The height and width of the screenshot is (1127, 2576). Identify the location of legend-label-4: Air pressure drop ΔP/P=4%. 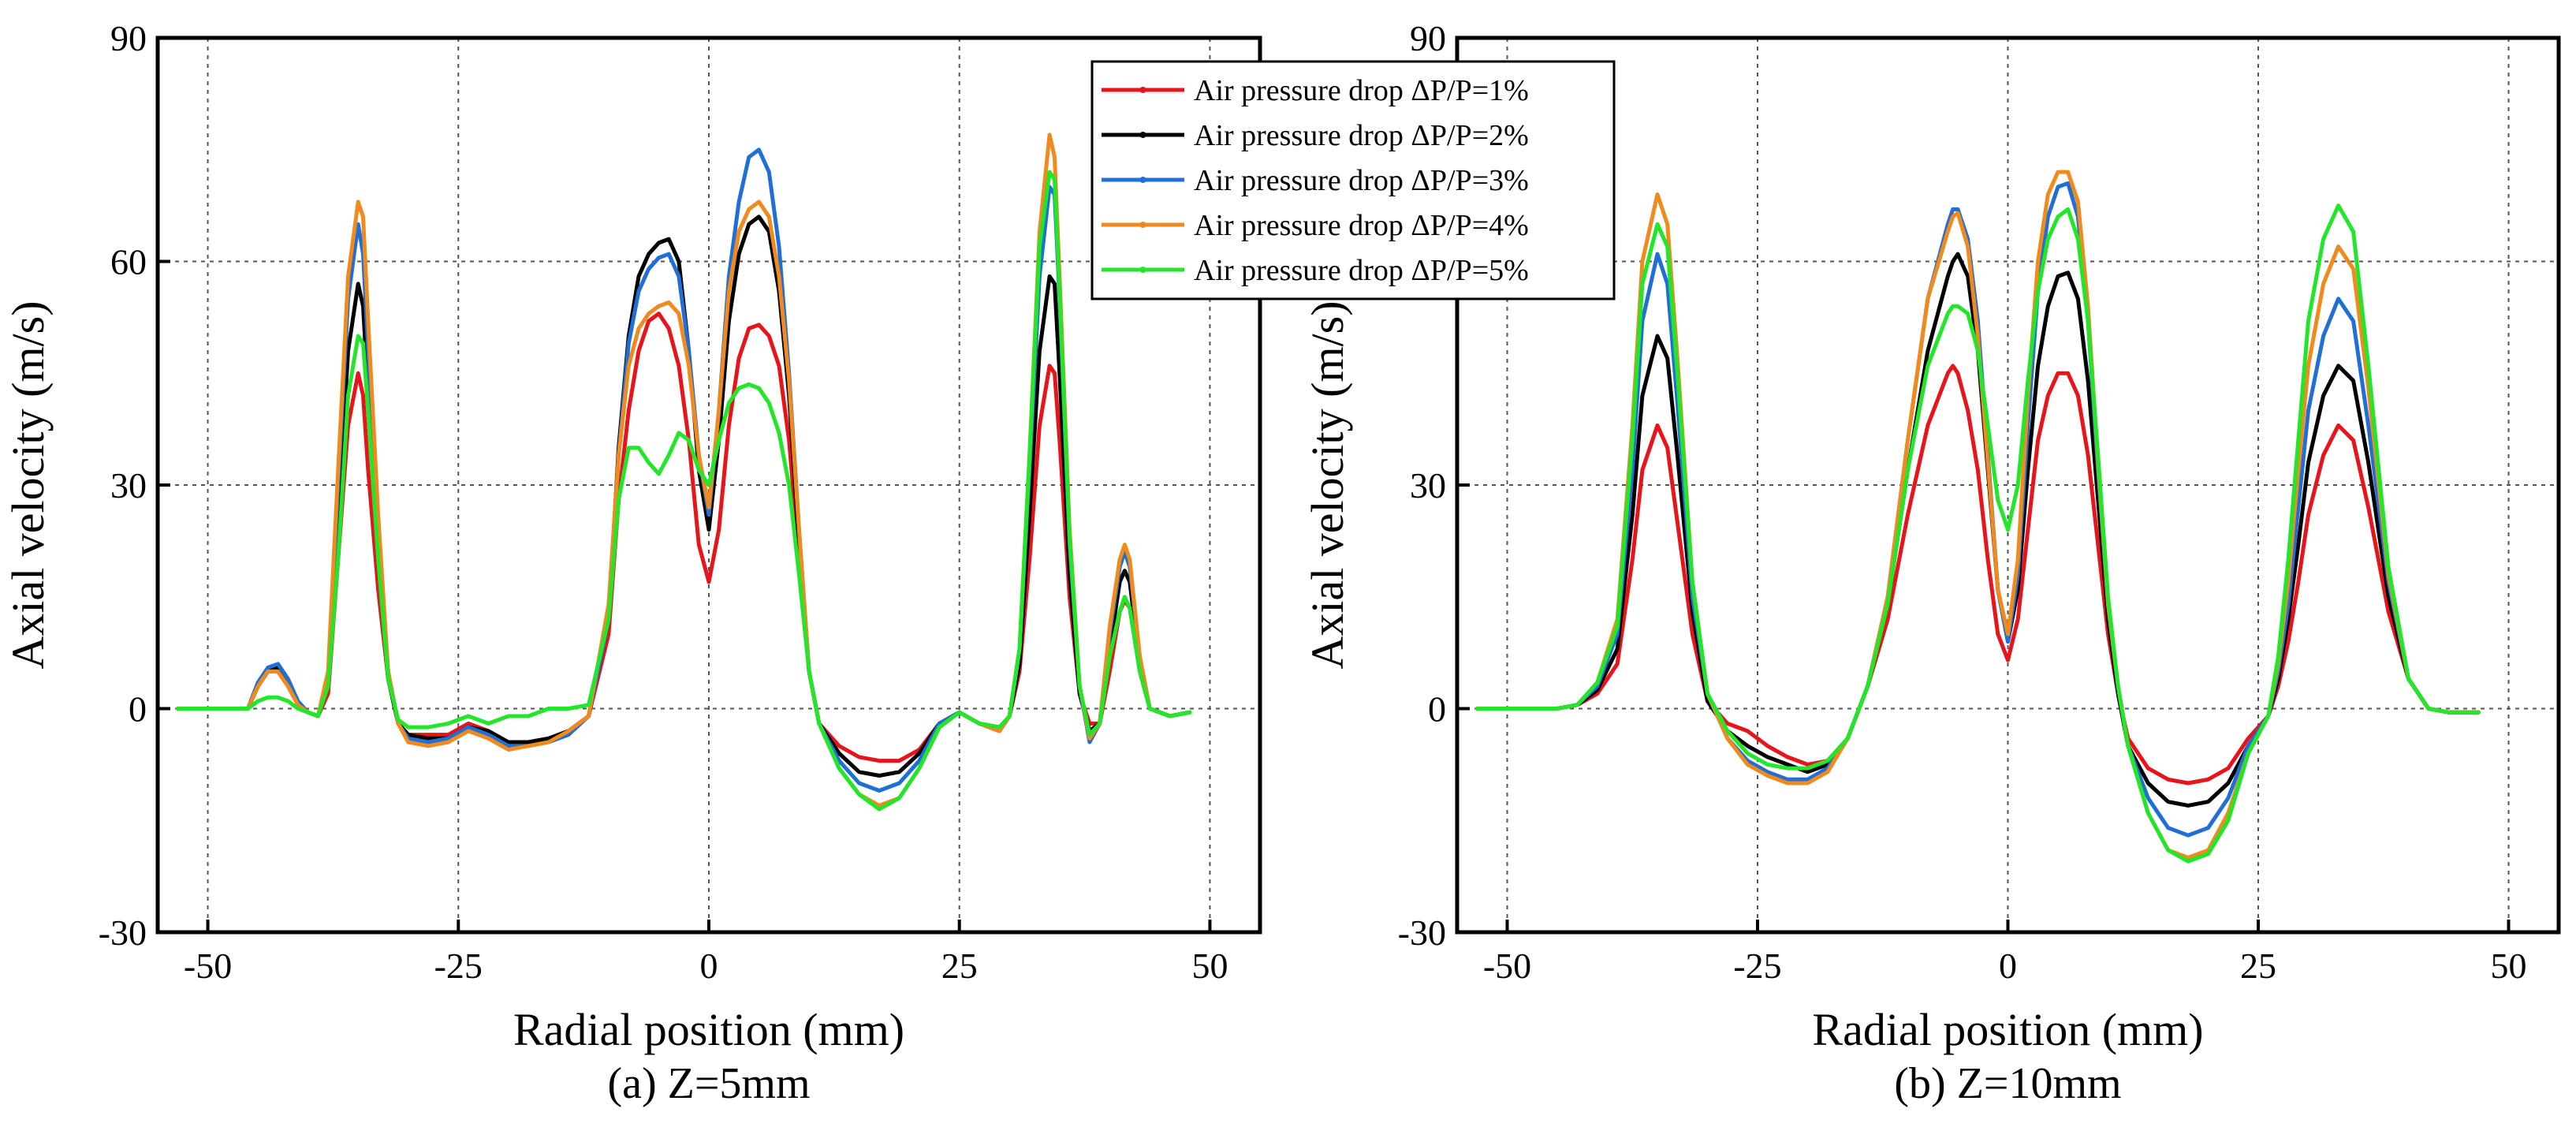
(1362, 226).